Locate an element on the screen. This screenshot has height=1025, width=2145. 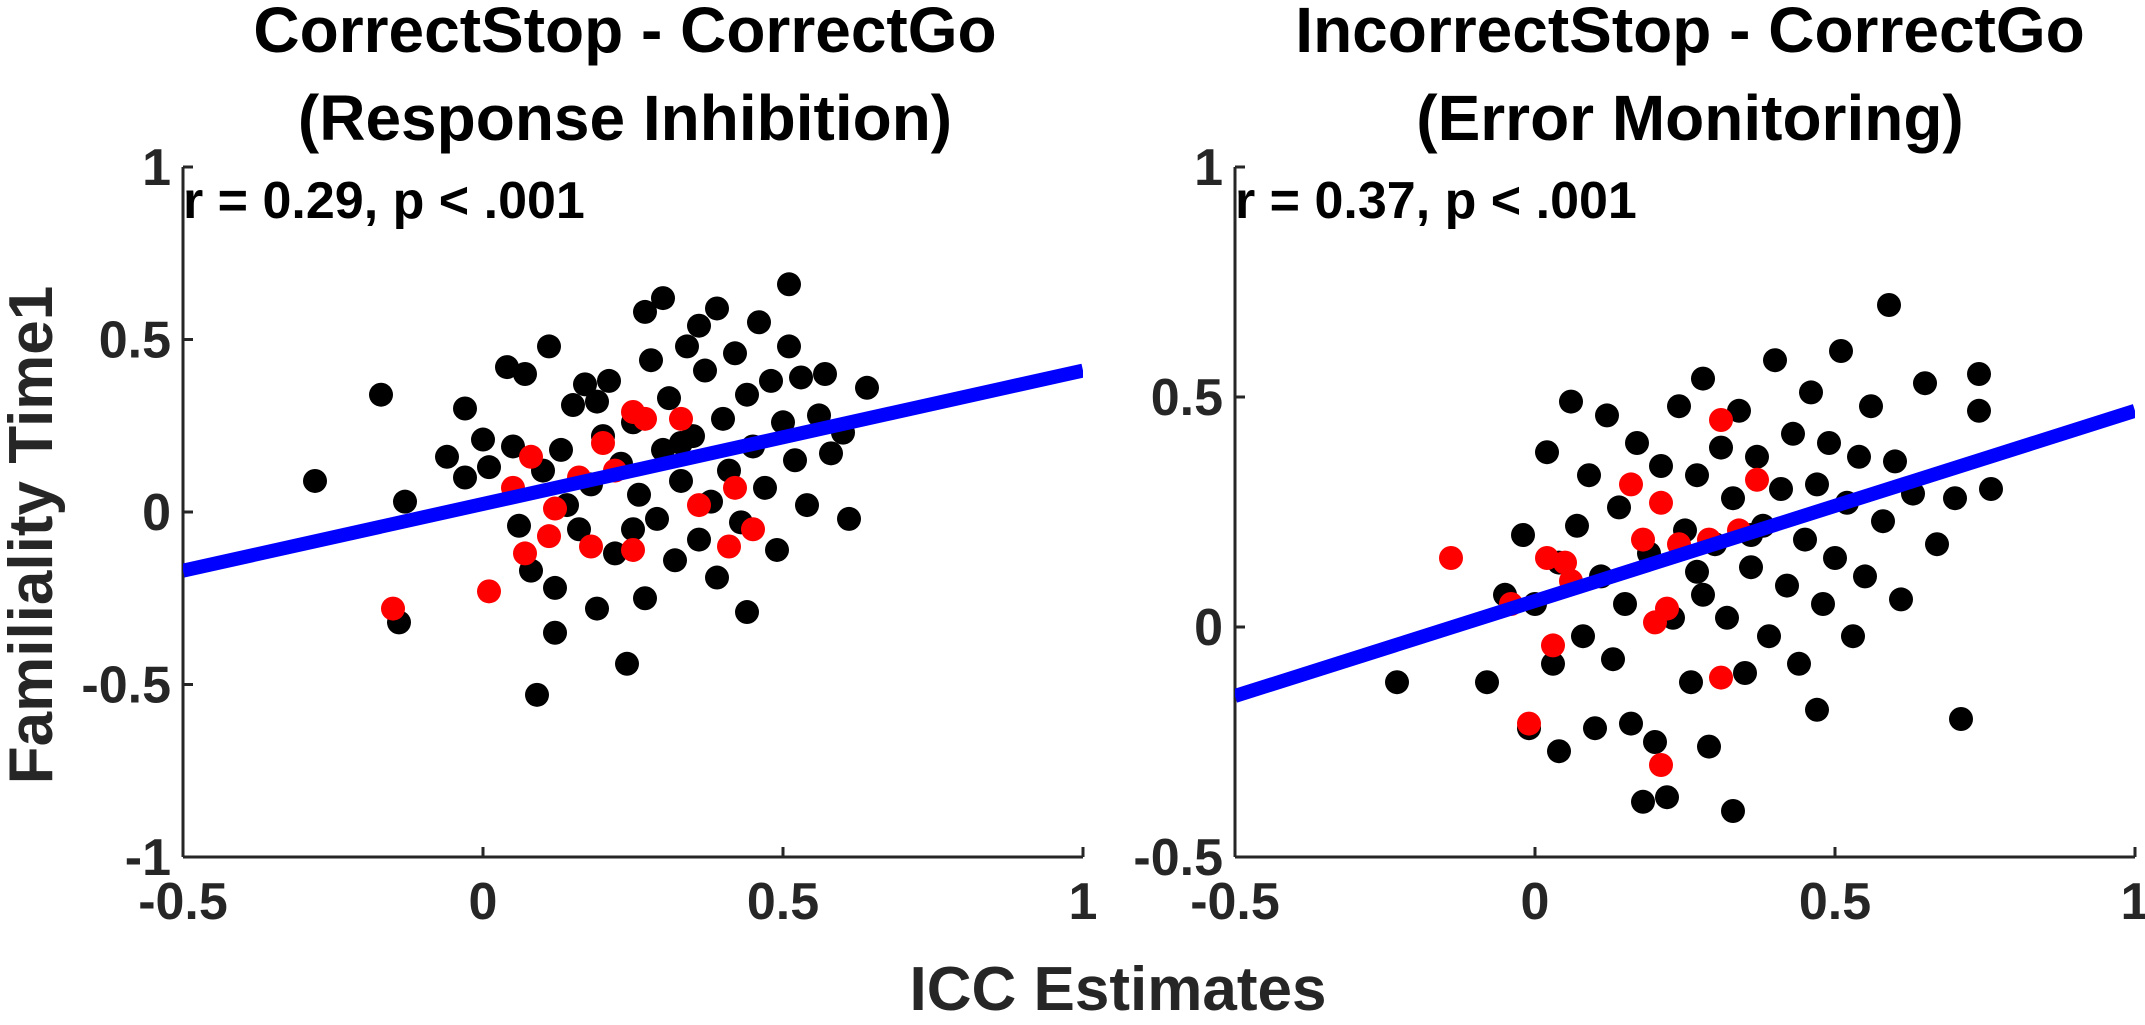
x-axis-label: ICC Estimates is located at coordinates (1118, 989).